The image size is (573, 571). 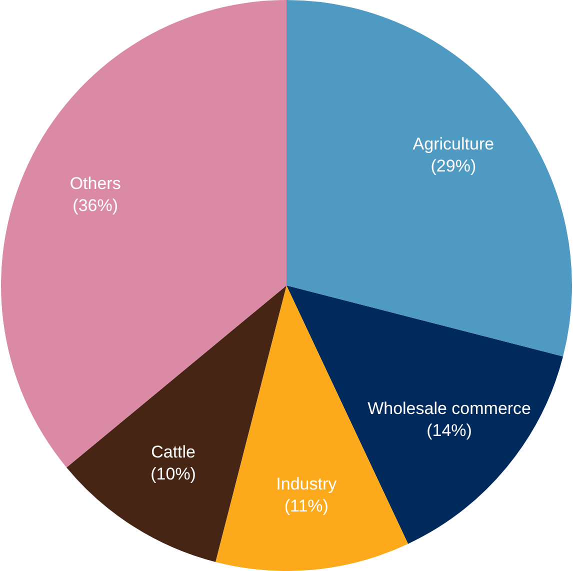 What do you see at coordinates (450, 408) in the screenshot?
I see `slice-label: Wholesale commerce` at bounding box center [450, 408].